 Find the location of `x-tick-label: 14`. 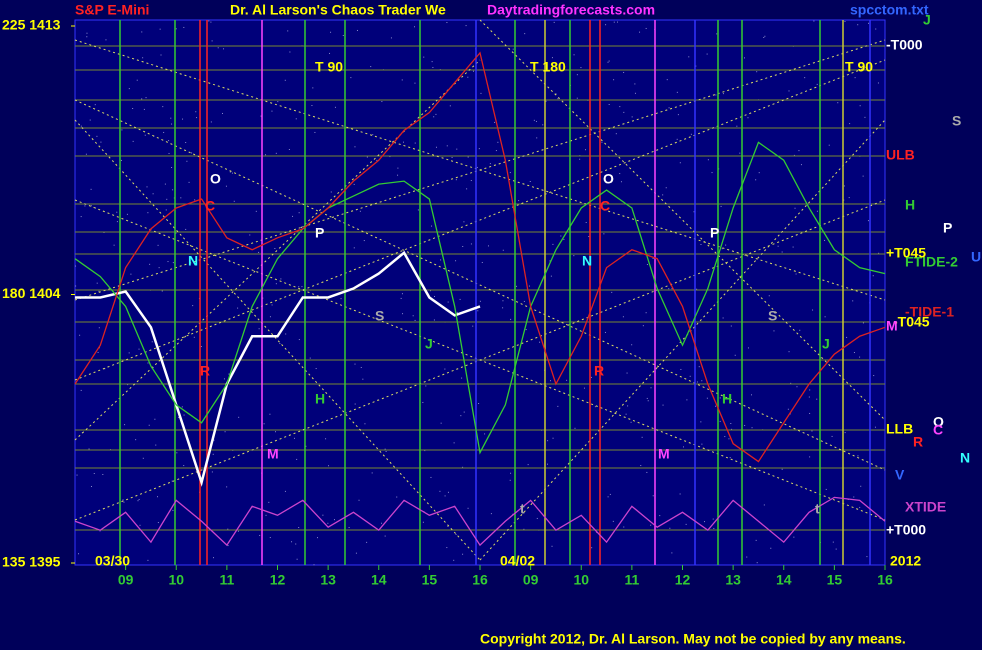

x-tick-label: 14 is located at coordinates (784, 580).